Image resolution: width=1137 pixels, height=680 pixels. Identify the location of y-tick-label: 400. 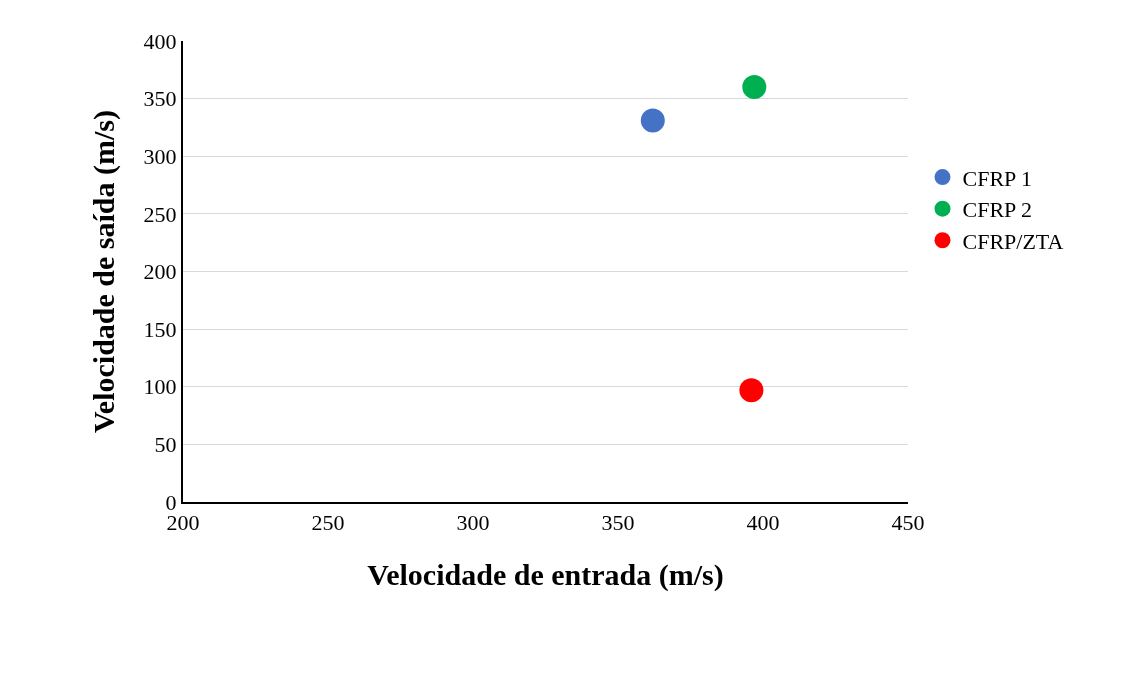
(160, 41).